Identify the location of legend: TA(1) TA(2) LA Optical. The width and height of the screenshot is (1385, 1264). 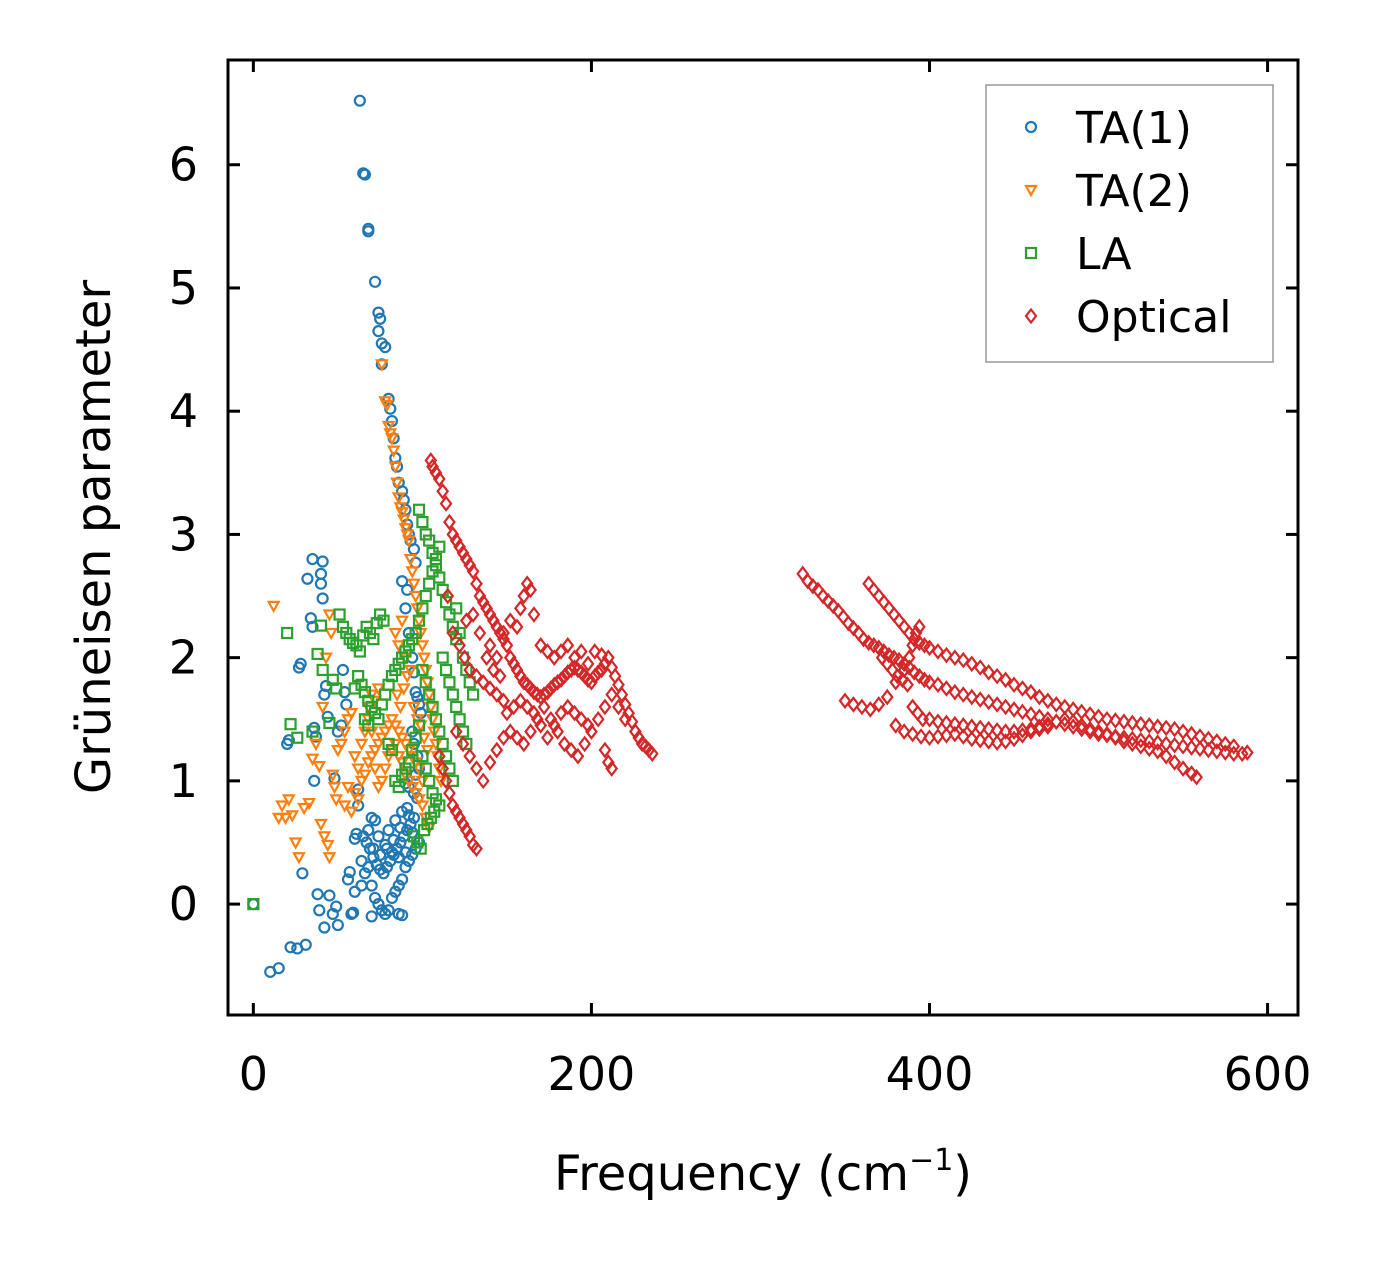
(1129, 223).